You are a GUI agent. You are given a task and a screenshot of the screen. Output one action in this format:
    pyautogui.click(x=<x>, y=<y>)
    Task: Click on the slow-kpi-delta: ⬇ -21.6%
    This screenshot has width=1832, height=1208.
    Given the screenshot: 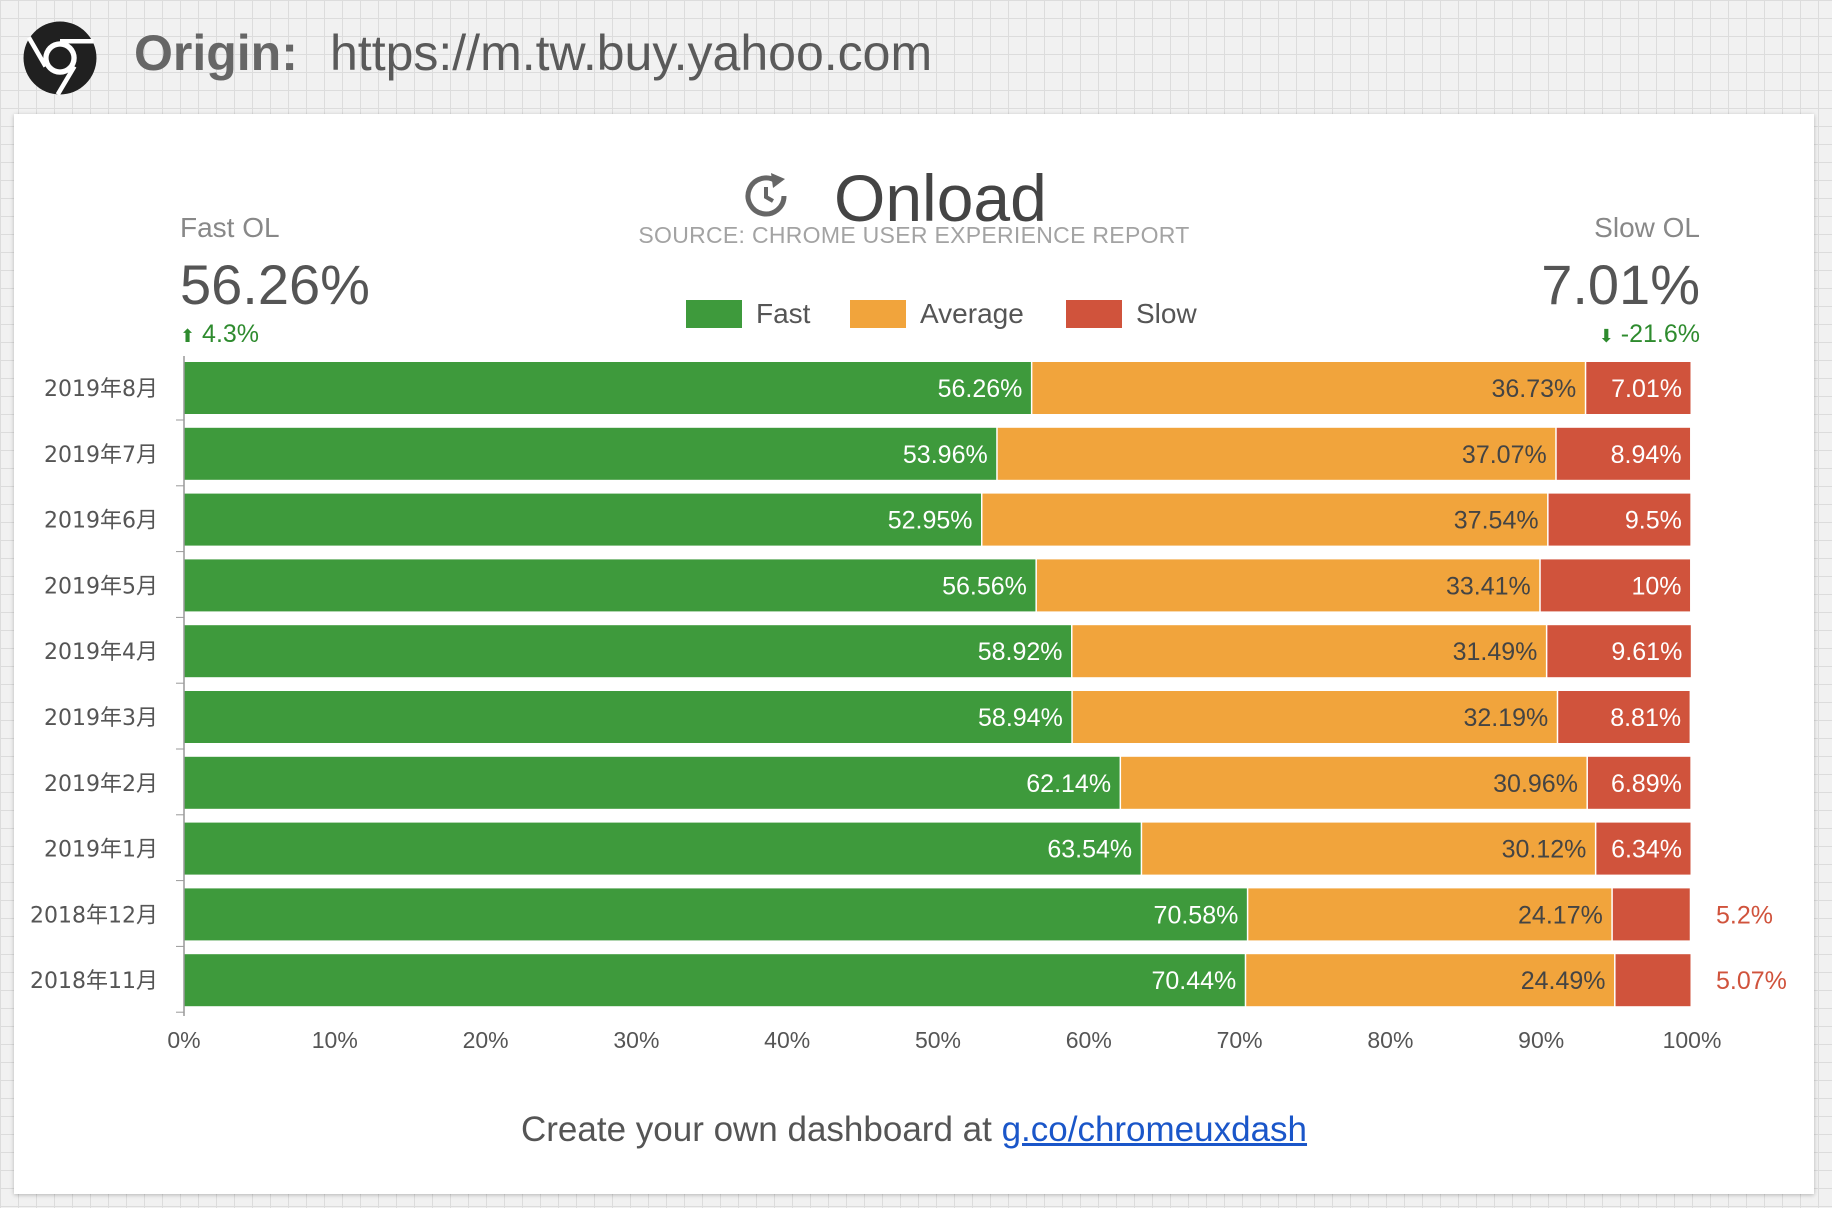 What is the action you would take?
    pyautogui.click(x=1649, y=334)
    